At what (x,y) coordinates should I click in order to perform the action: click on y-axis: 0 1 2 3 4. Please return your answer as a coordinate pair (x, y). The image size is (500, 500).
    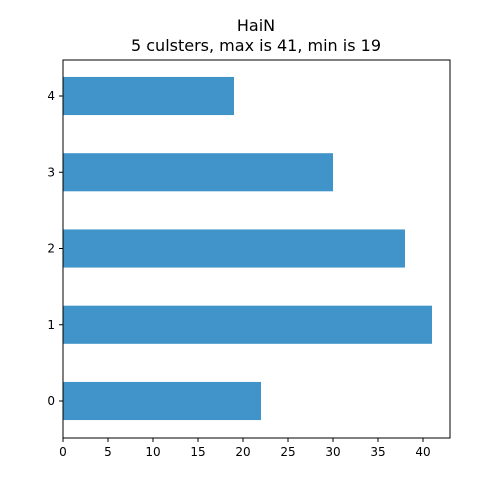
    Looking at the image, I should click on (55, 248).